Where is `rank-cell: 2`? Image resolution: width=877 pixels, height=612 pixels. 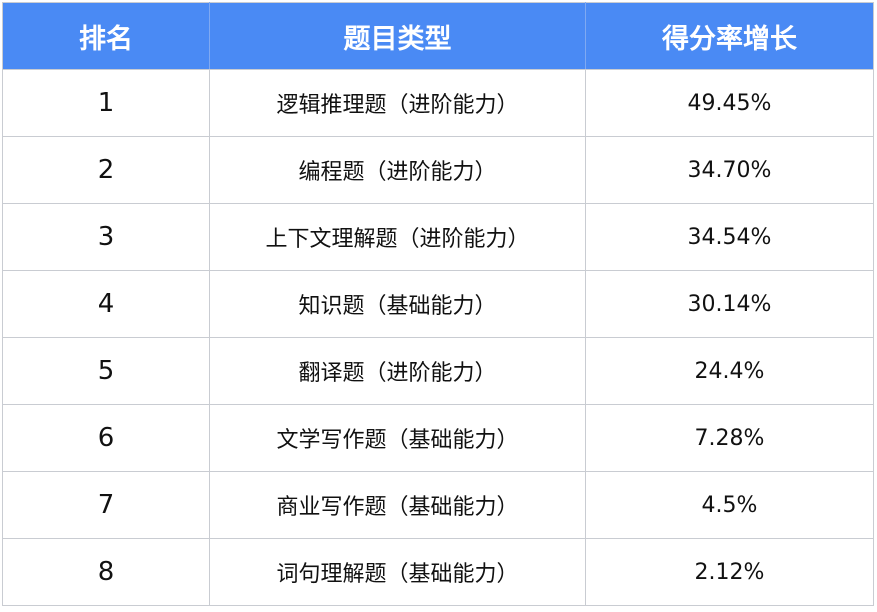
rank-cell: 2 is located at coordinates (106, 170).